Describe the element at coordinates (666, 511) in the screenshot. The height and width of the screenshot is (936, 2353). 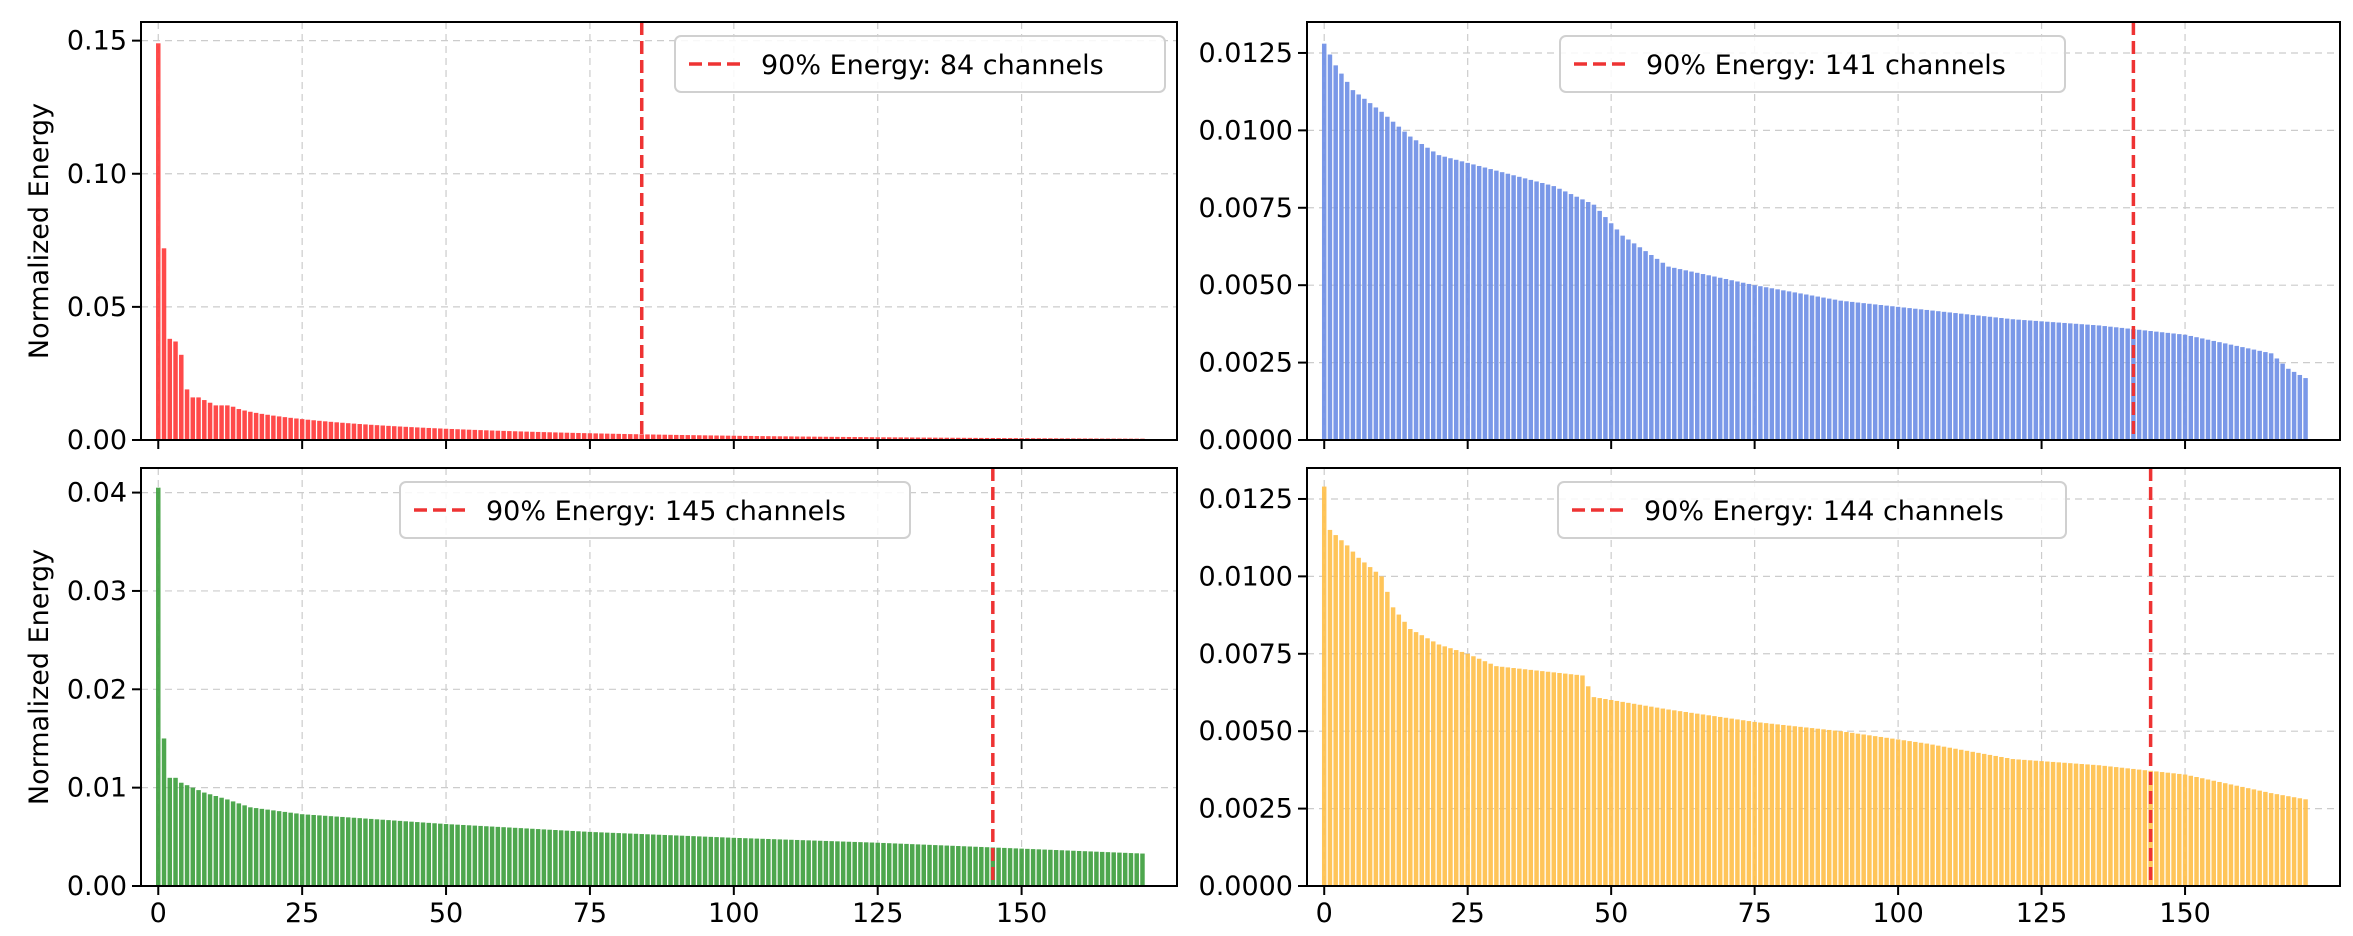
I see `legend-label: 90% Energy: 145 channels` at that location.